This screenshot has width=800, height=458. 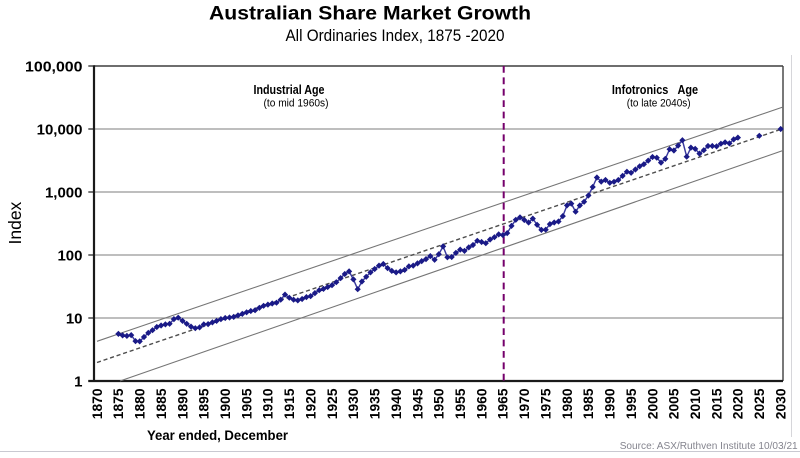 What do you see at coordinates (218, 435) in the screenshot?
I see `svg-text: Year ended, December` at bounding box center [218, 435].